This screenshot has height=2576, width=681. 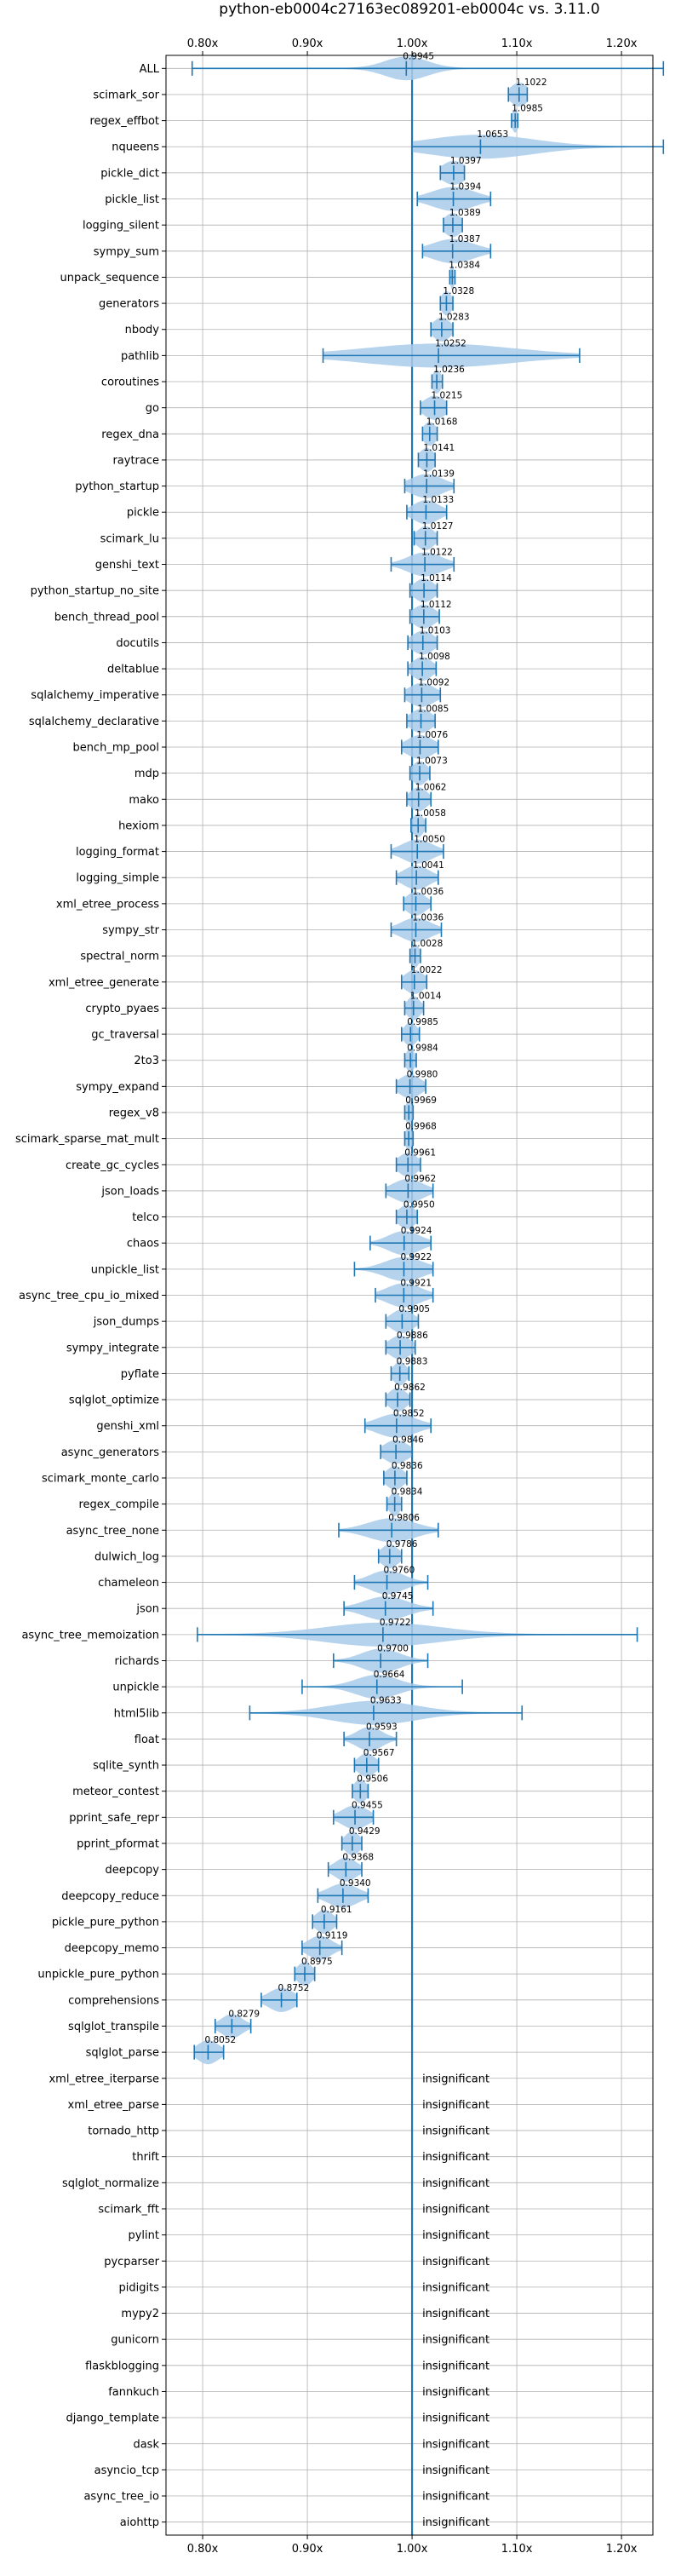 What do you see at coordinates (140, 1375) in the screenshot?
I see `benchmark-label: pyflate` at bounding box center [140, 1375].